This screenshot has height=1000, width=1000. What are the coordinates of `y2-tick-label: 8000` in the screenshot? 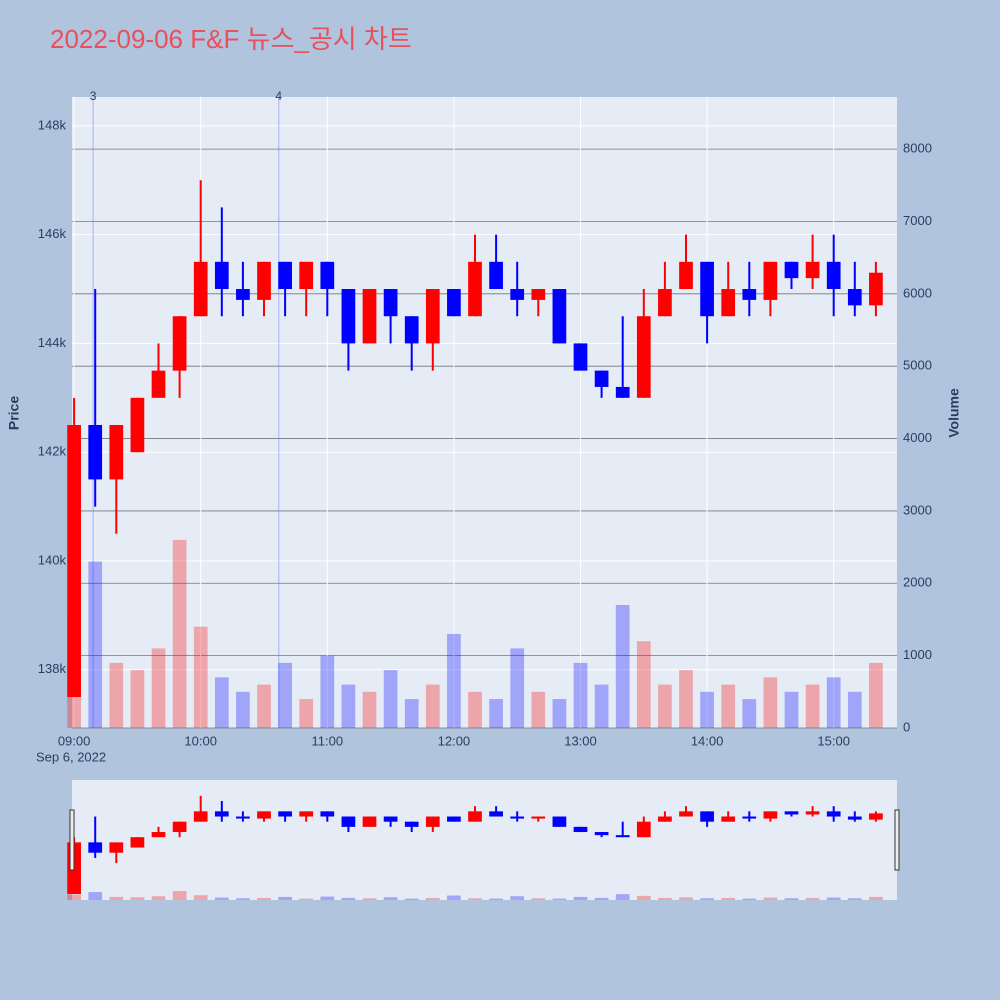 It's located at (917, 148).